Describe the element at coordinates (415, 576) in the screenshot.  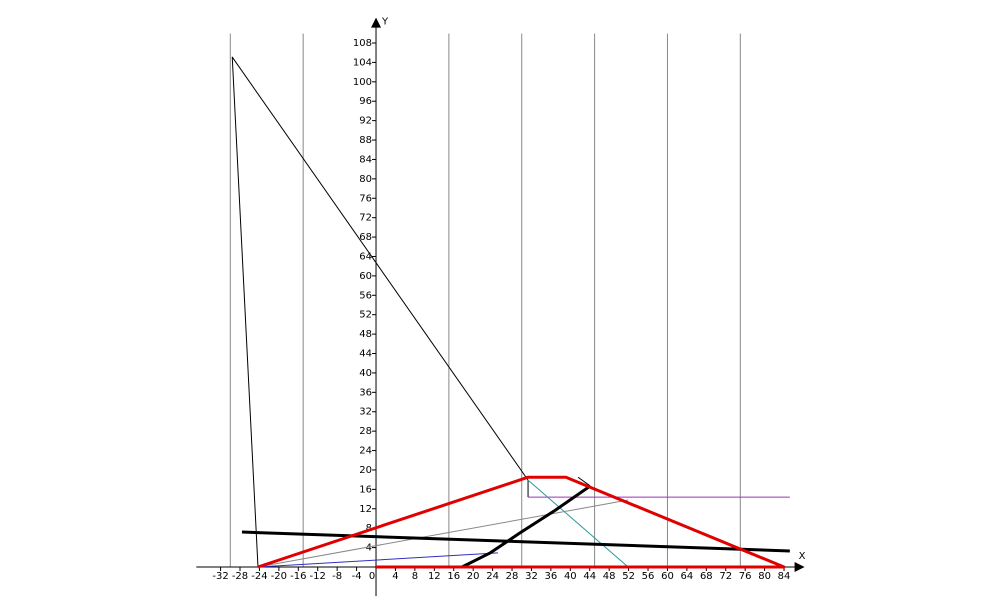
I see `x-tick-label: 8` at that location.